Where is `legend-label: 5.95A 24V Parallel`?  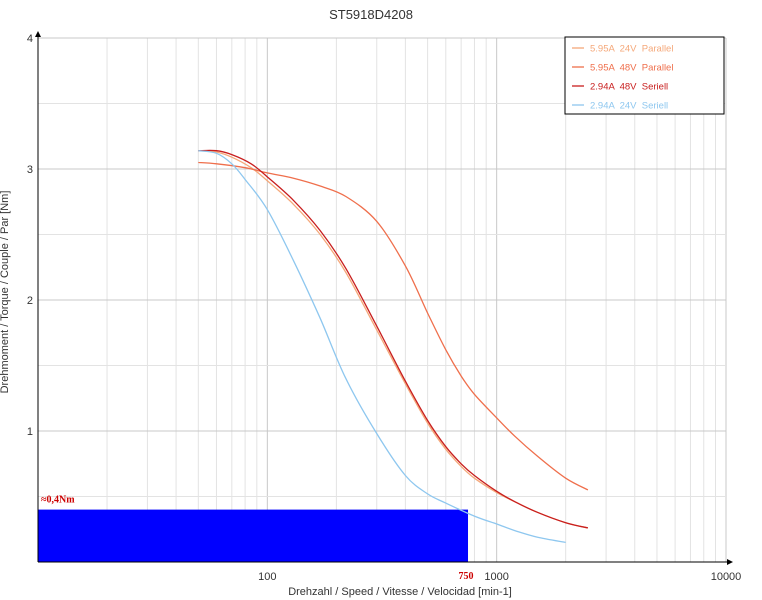
legend-label: 5.95A 24V Parallel is located at coordinates (631, 49).